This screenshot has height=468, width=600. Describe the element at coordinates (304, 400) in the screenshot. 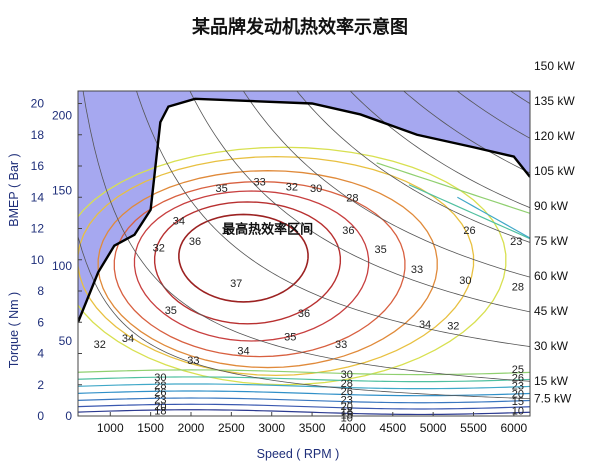

I see `contour-18-band` at that location.